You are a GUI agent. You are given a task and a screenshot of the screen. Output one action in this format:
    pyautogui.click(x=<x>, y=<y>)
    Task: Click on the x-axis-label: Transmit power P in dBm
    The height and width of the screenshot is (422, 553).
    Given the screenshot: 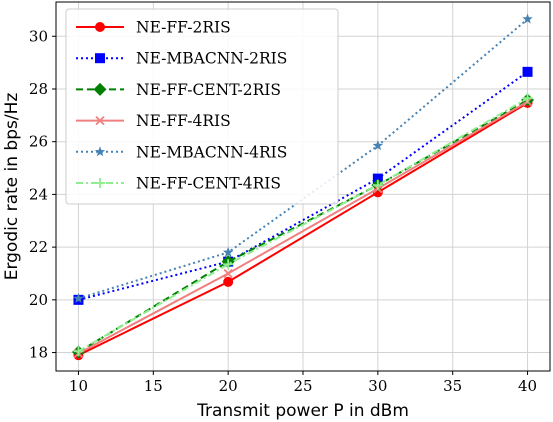 What is the action you would take?
    pyautogui.click(x=302, y=411)
    